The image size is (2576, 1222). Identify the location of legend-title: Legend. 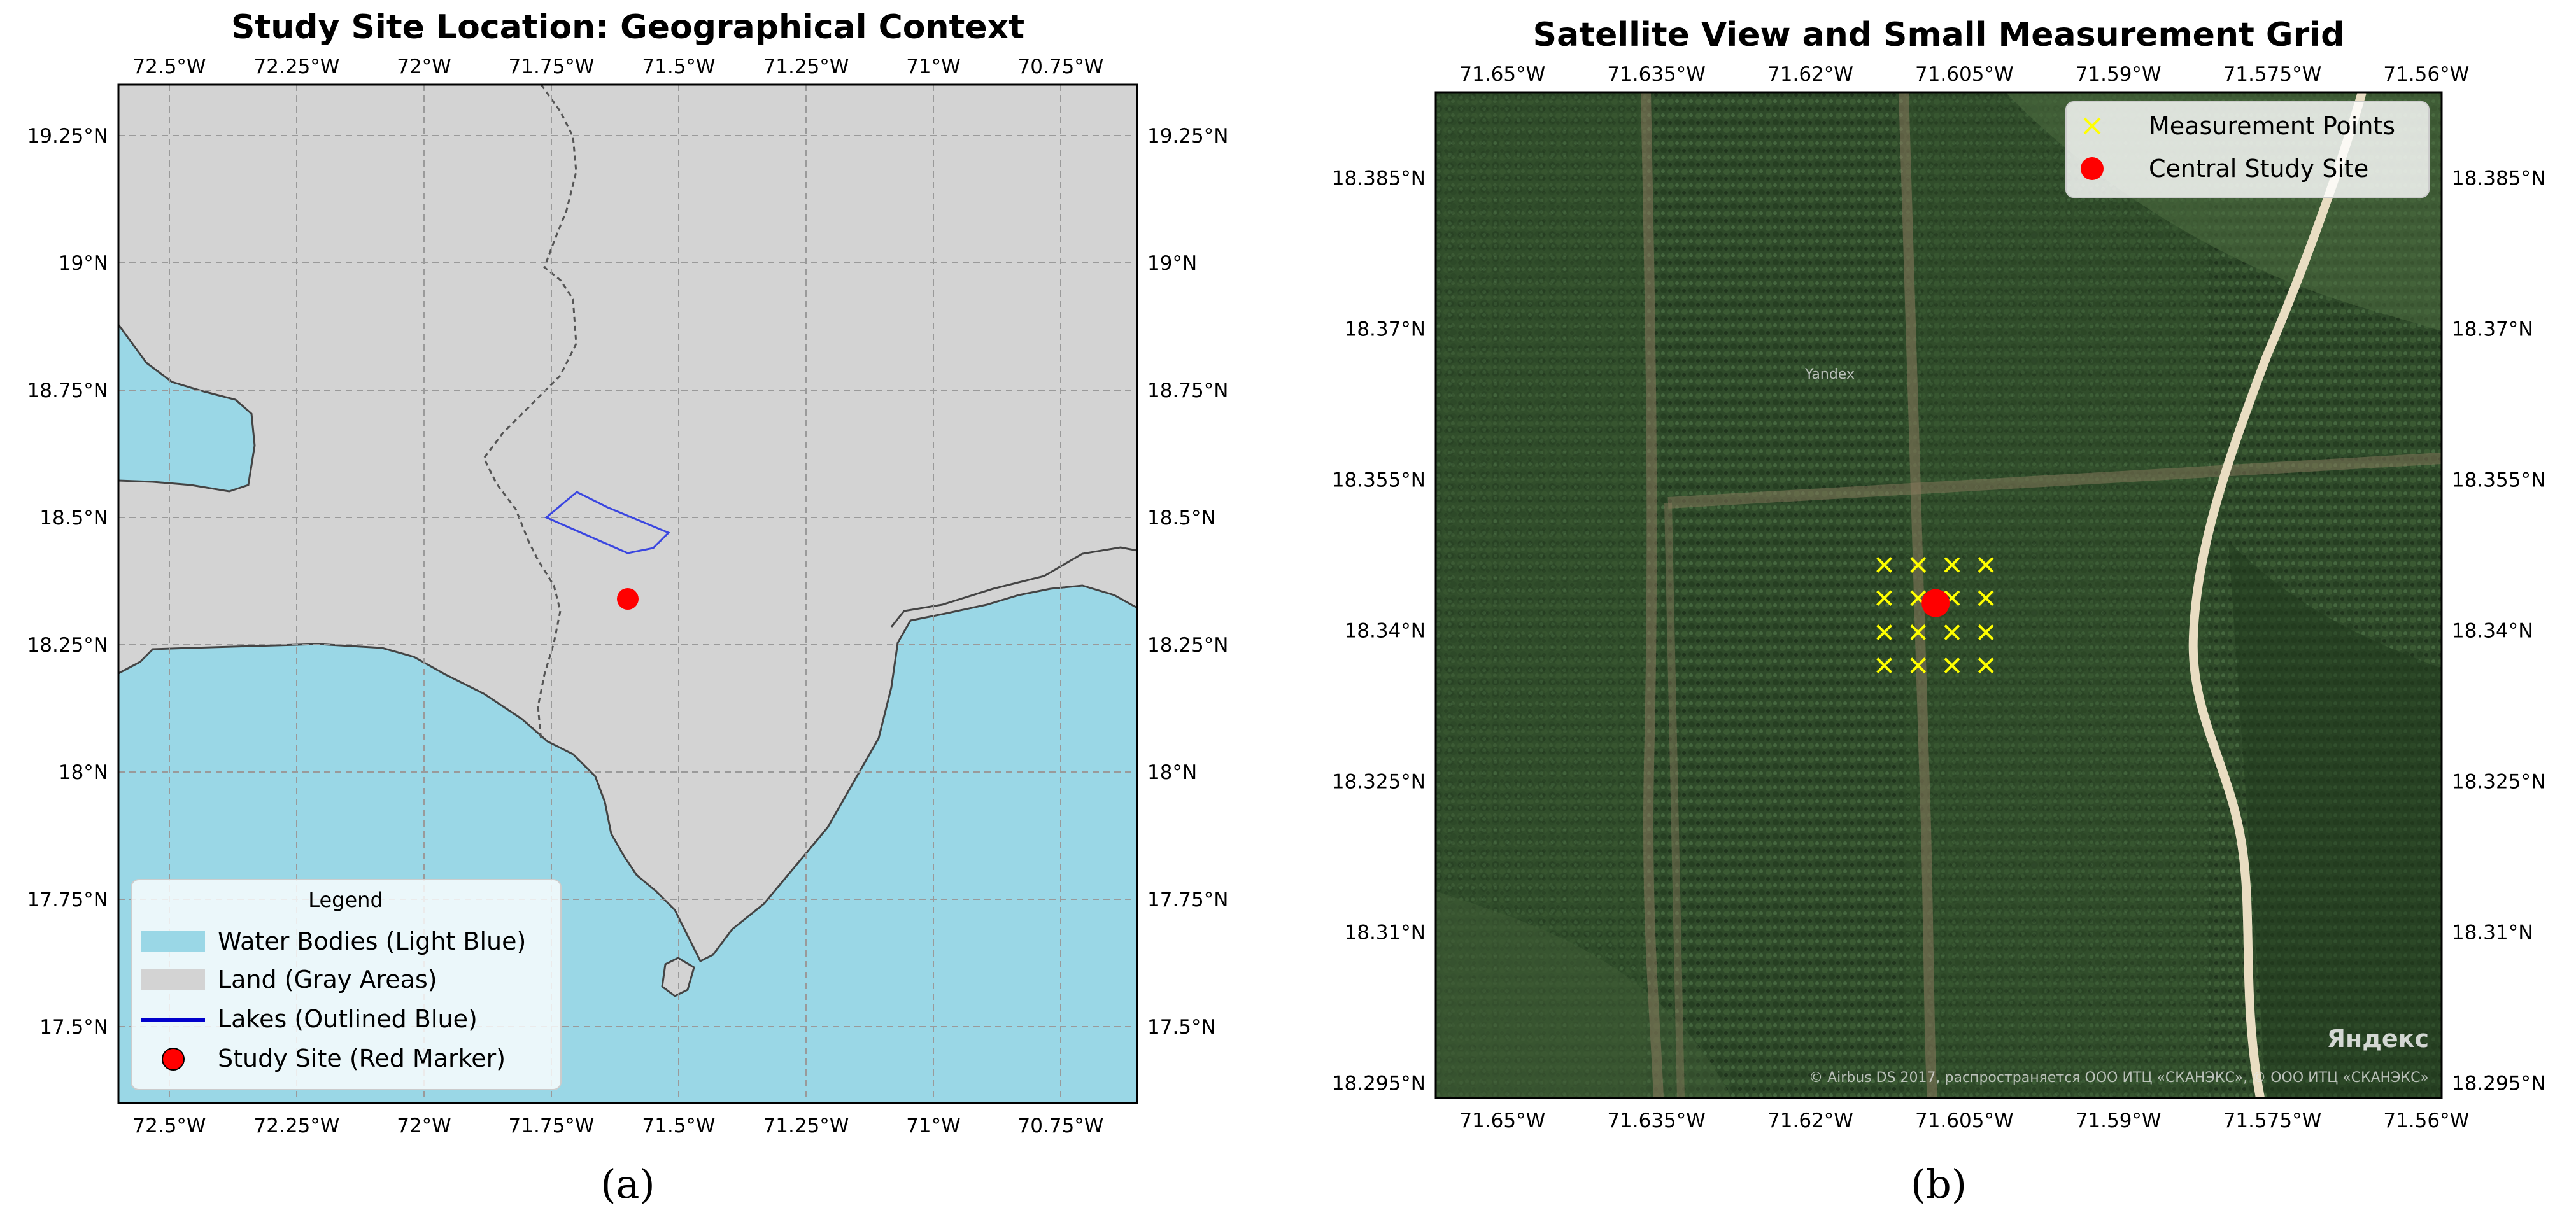
(345, 900).